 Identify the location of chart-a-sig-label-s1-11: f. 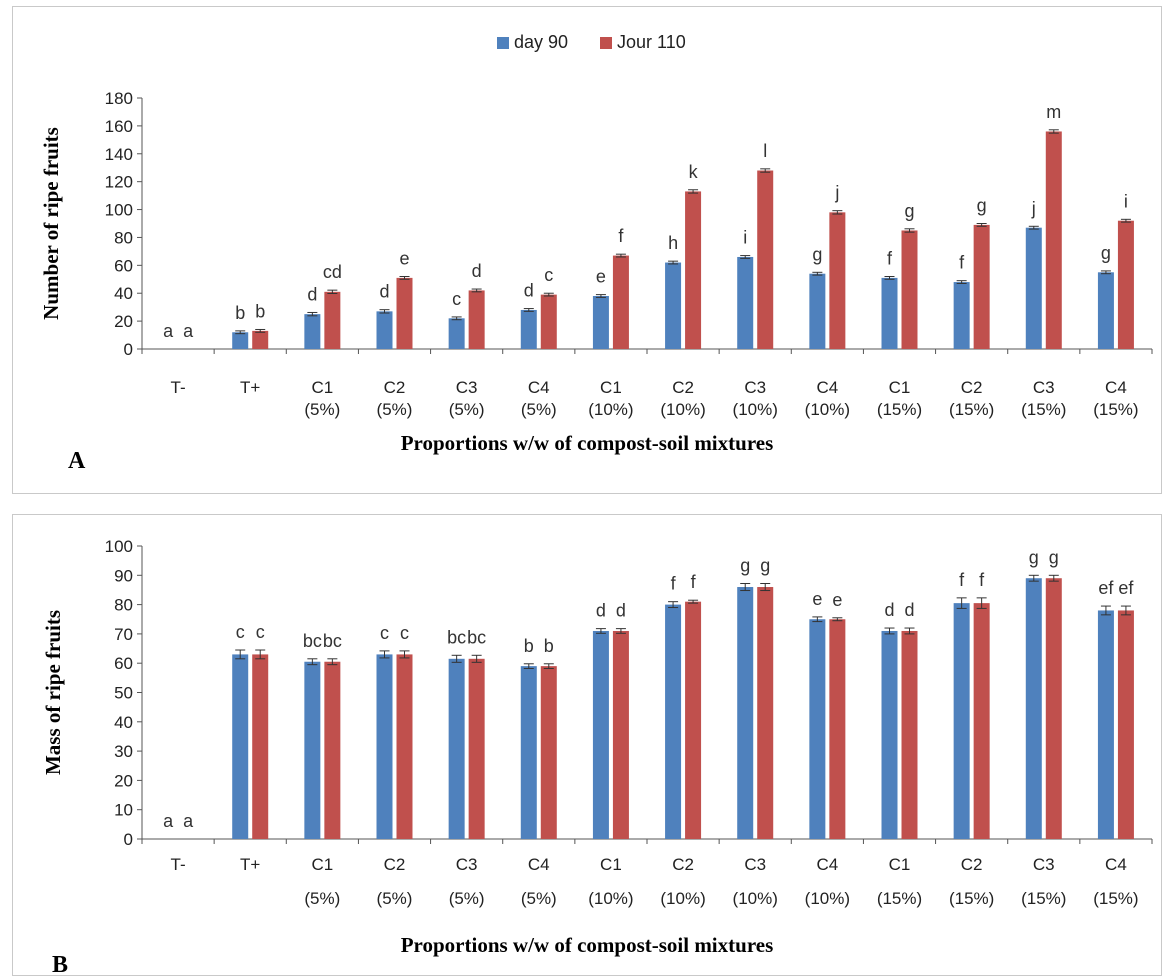
(962, 263).